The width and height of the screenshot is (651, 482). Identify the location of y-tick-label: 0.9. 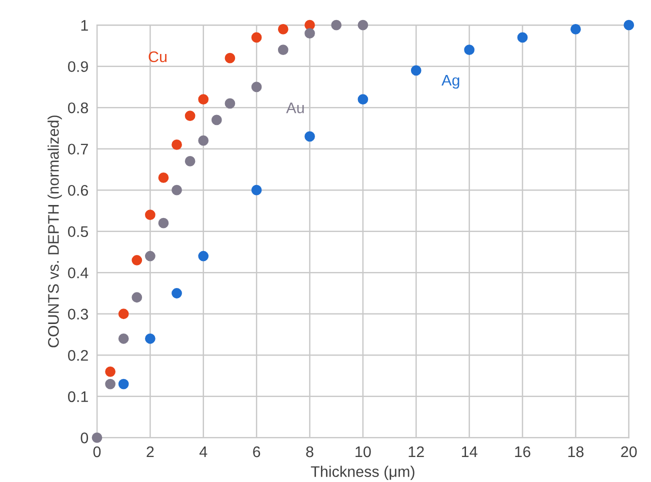
(78, 66).